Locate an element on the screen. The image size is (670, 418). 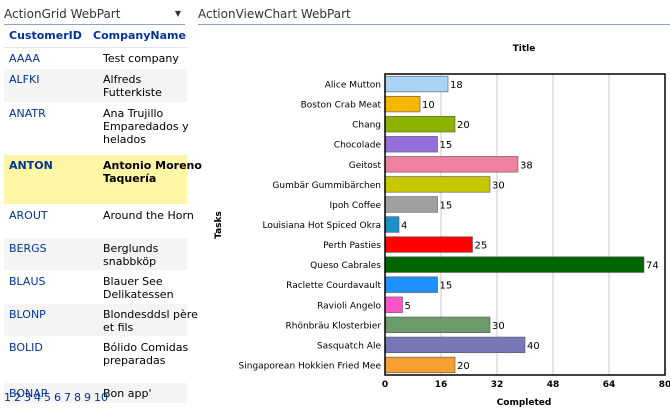
page-link: 8 is located at coordinates (77, 397).